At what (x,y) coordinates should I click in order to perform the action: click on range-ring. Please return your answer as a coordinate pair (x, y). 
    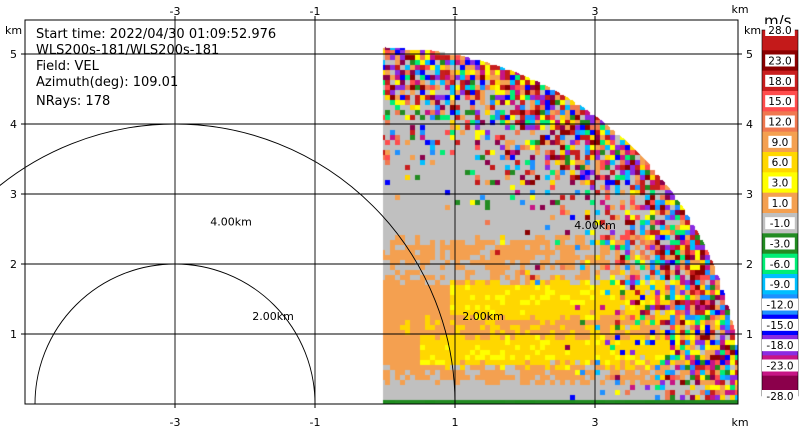
    Looking at the image, I should click on (175, 334).